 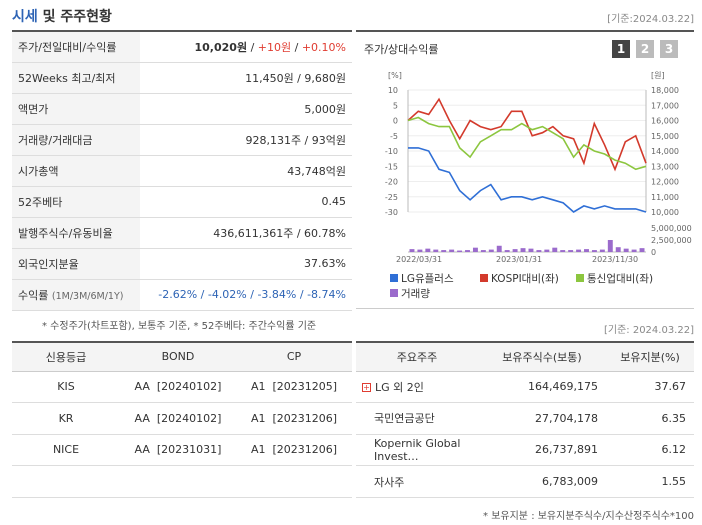 What do you see at coordinates (665, 105) in the screenshot?
I see `y2-tick-label: 17,000` at bounding box center [665, 105].